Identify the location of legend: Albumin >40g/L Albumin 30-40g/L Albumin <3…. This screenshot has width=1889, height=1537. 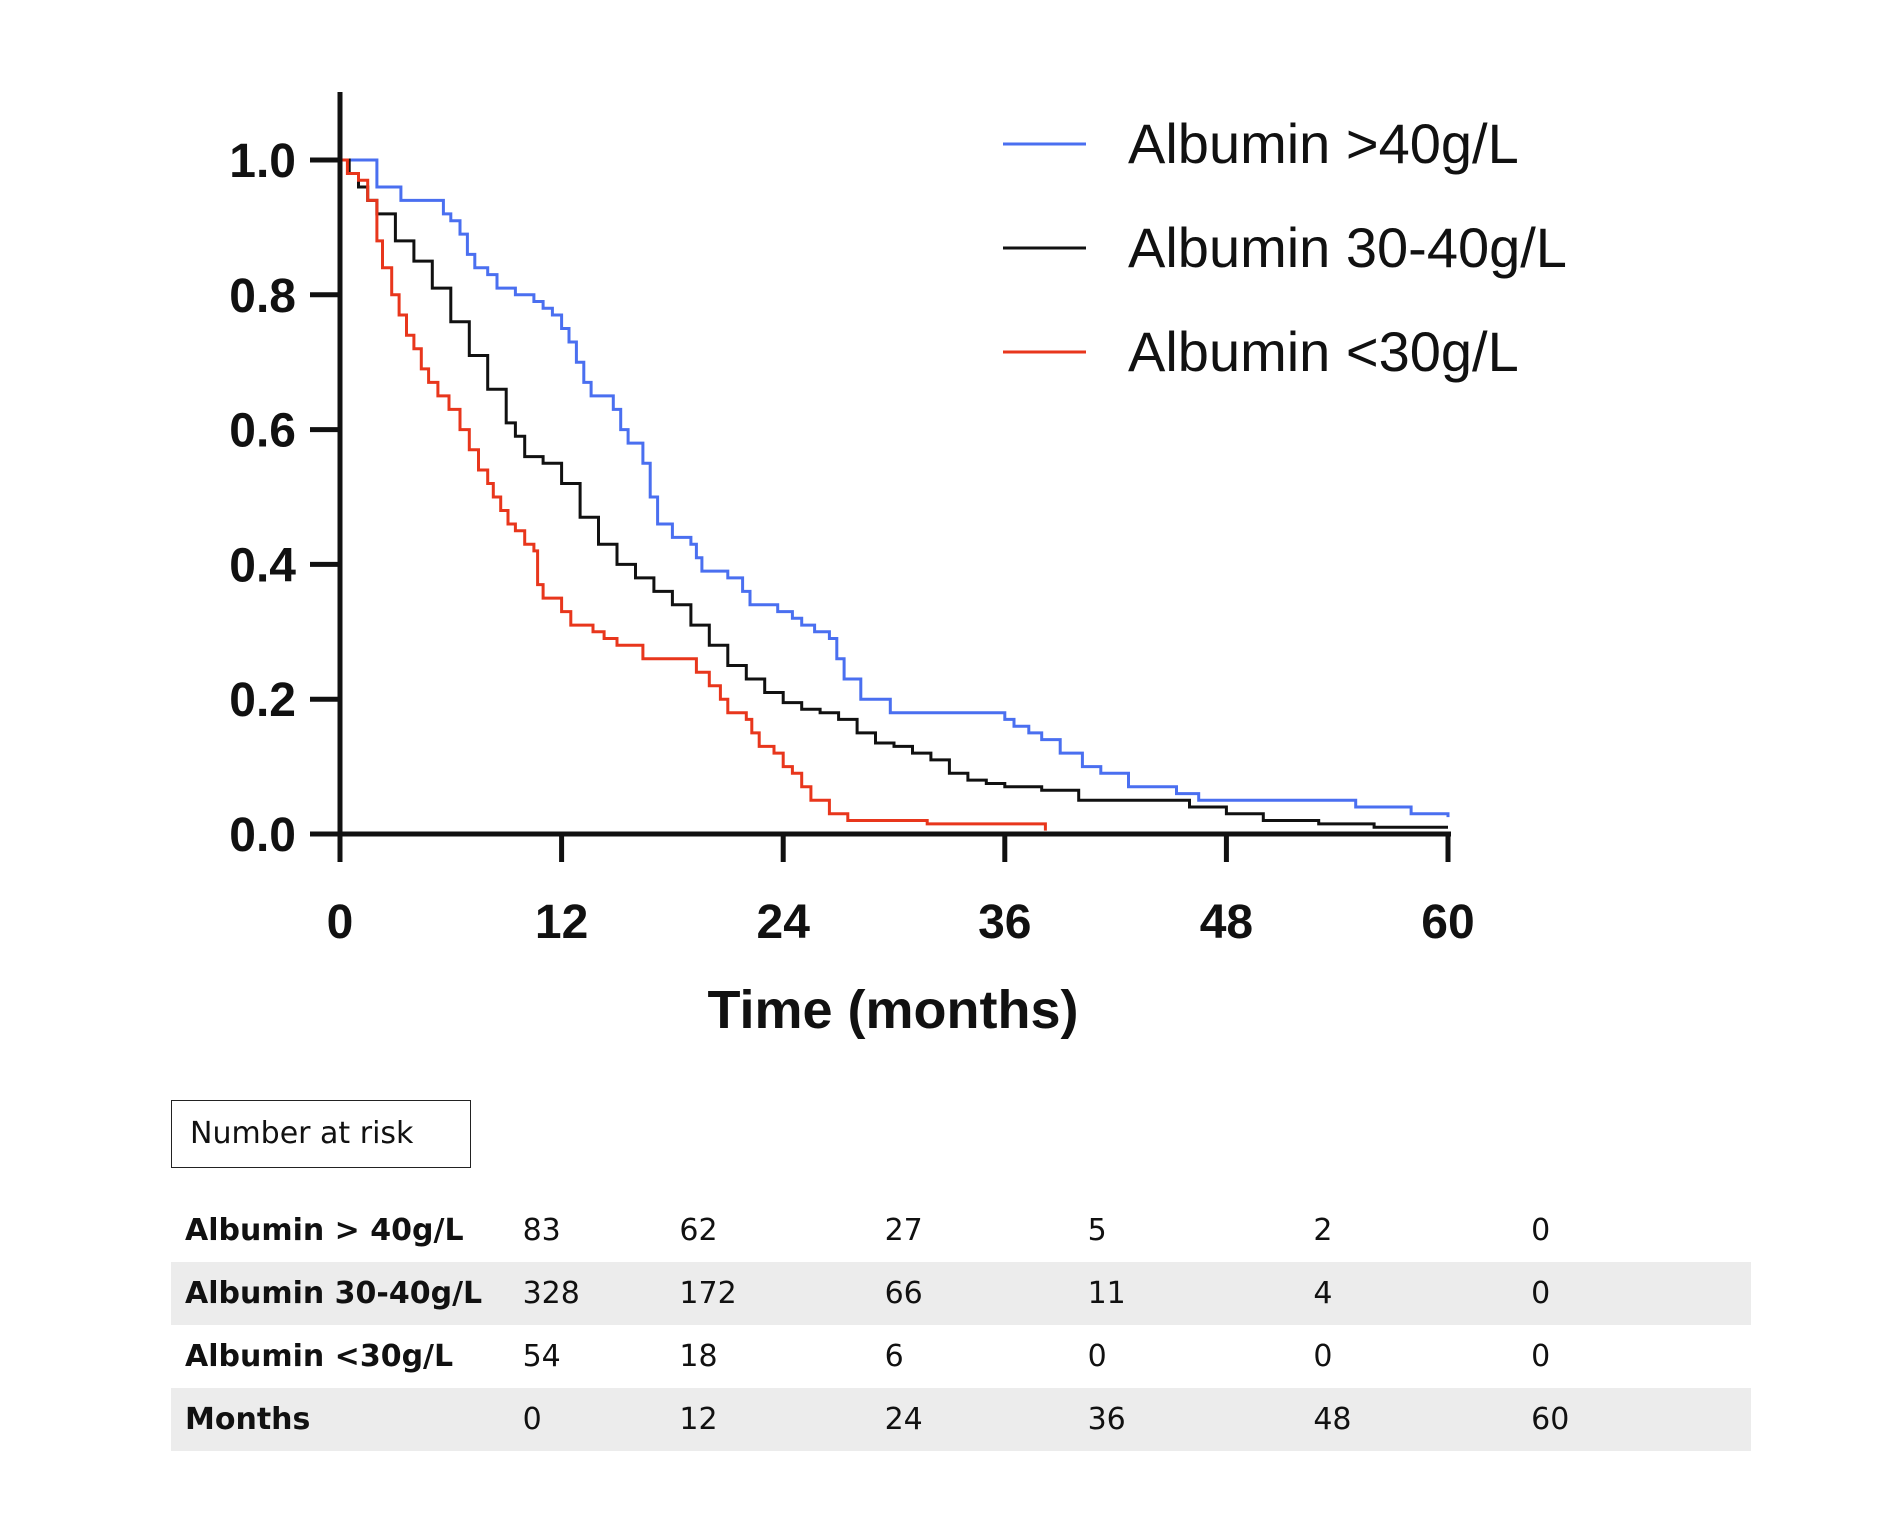
(1285, 247).